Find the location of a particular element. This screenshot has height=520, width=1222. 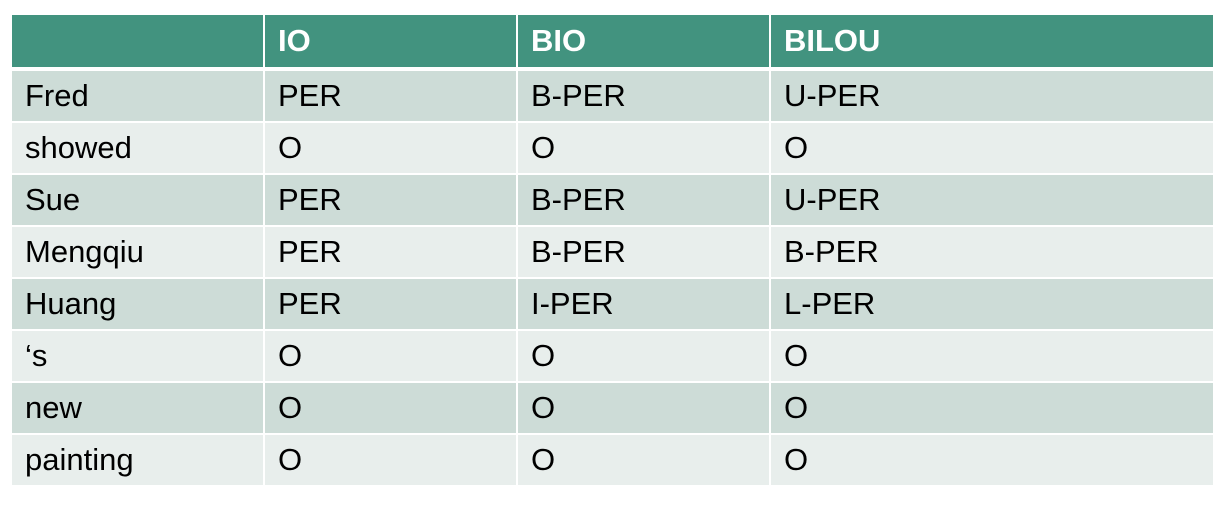

table-row: showed O O O is located at coordinates (612, 148).